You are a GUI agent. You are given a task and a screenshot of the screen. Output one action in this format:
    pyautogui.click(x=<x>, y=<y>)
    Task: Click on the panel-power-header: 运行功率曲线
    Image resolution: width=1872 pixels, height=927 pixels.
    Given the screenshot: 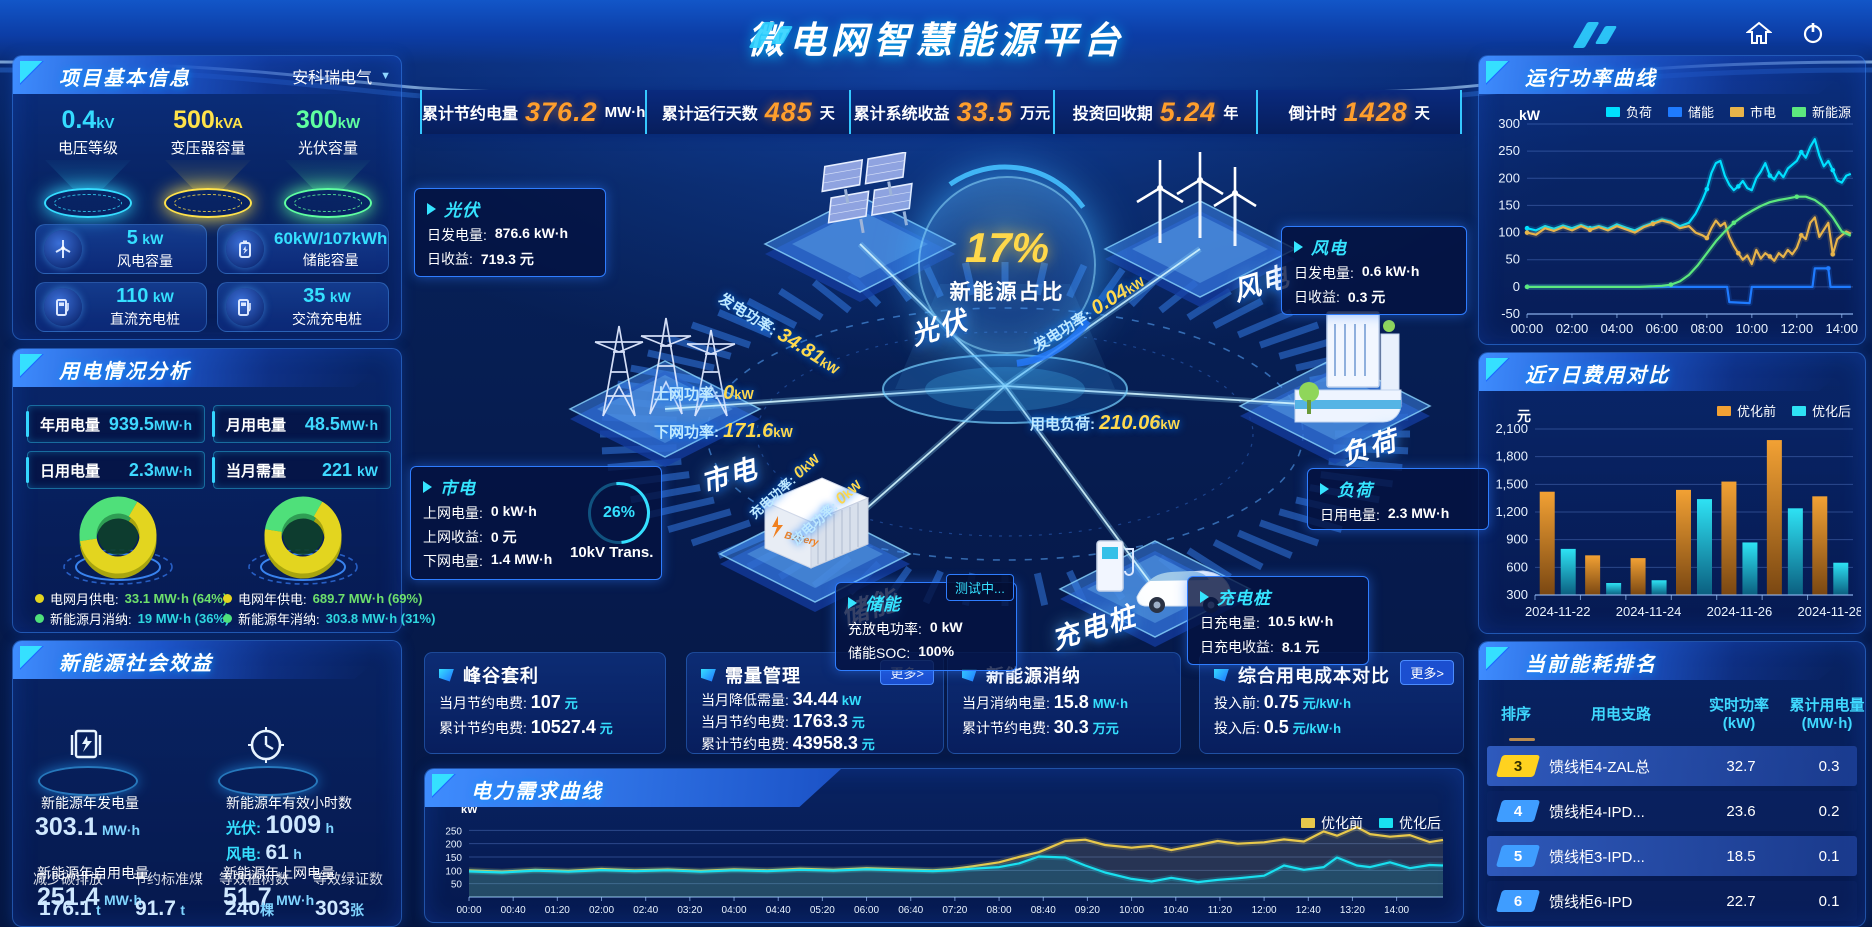 What is the action you would take?
    pyautogui.click(x=1672, y=75)
    